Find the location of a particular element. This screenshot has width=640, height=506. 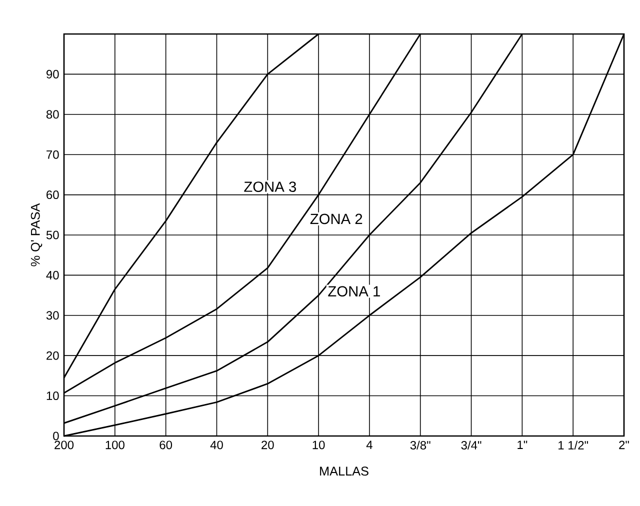

y-tick-label: 70 is located at coordinates (52, 154).